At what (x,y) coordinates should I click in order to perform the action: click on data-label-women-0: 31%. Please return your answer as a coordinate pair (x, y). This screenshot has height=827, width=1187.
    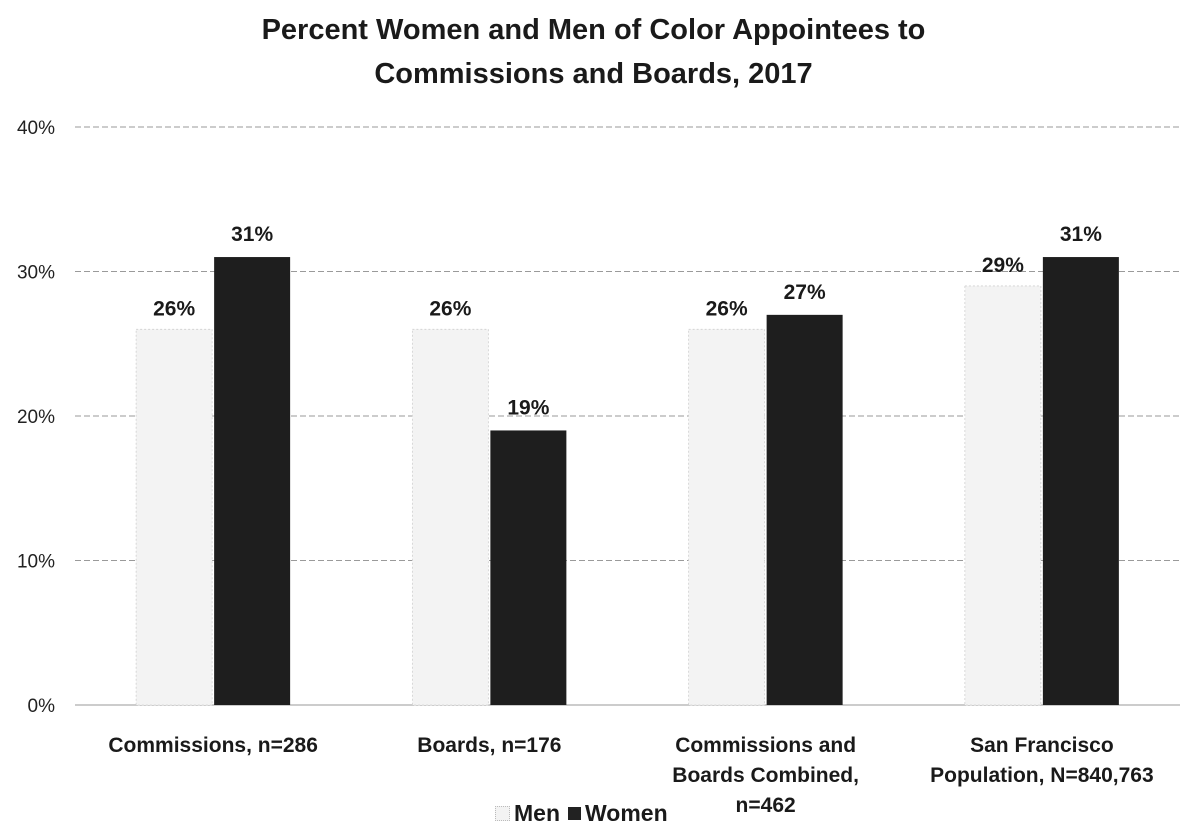
    Looking at the image, I should click on (252, 234).